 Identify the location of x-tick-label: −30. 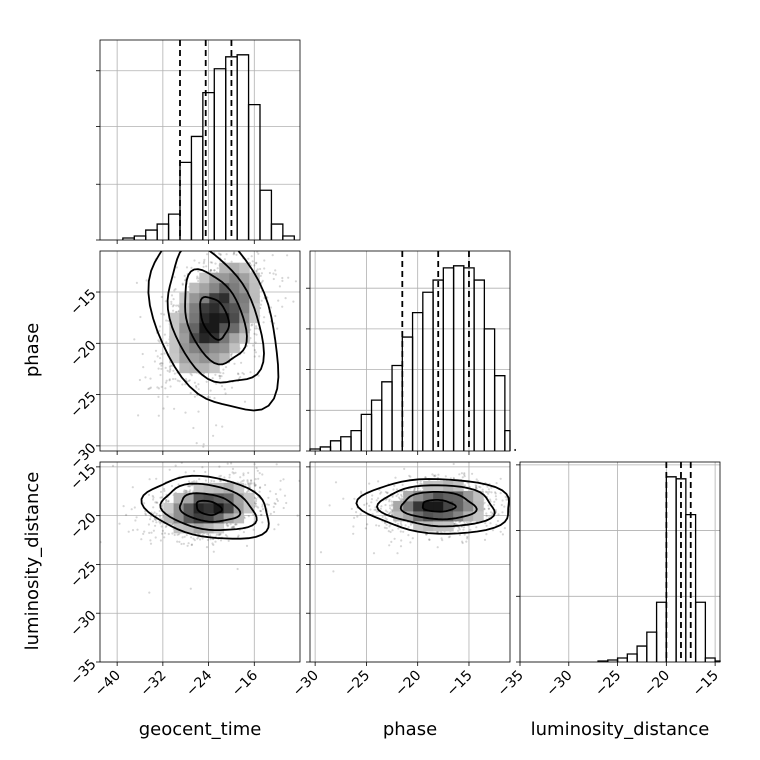
(559, 684).